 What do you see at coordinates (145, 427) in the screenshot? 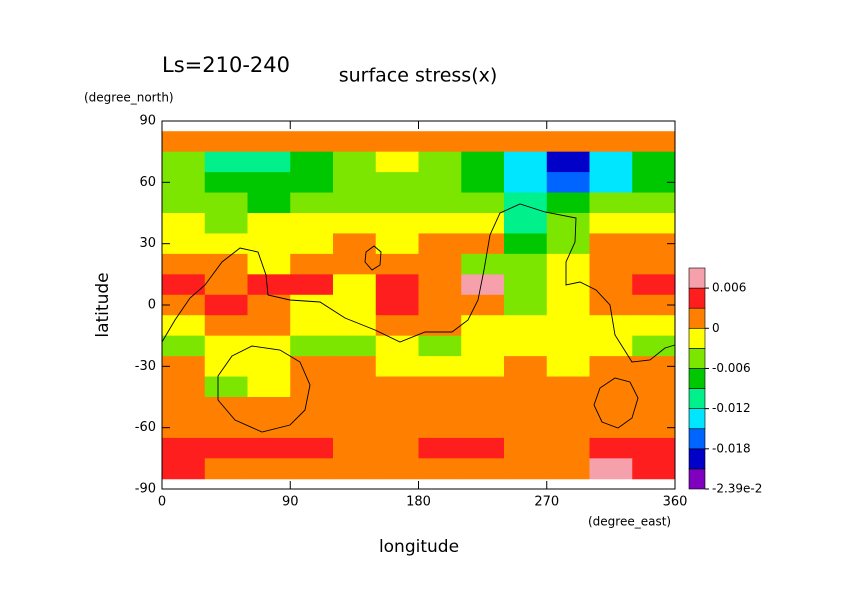
I see `y-tick-label: -60` at bounding box center [145, 427].